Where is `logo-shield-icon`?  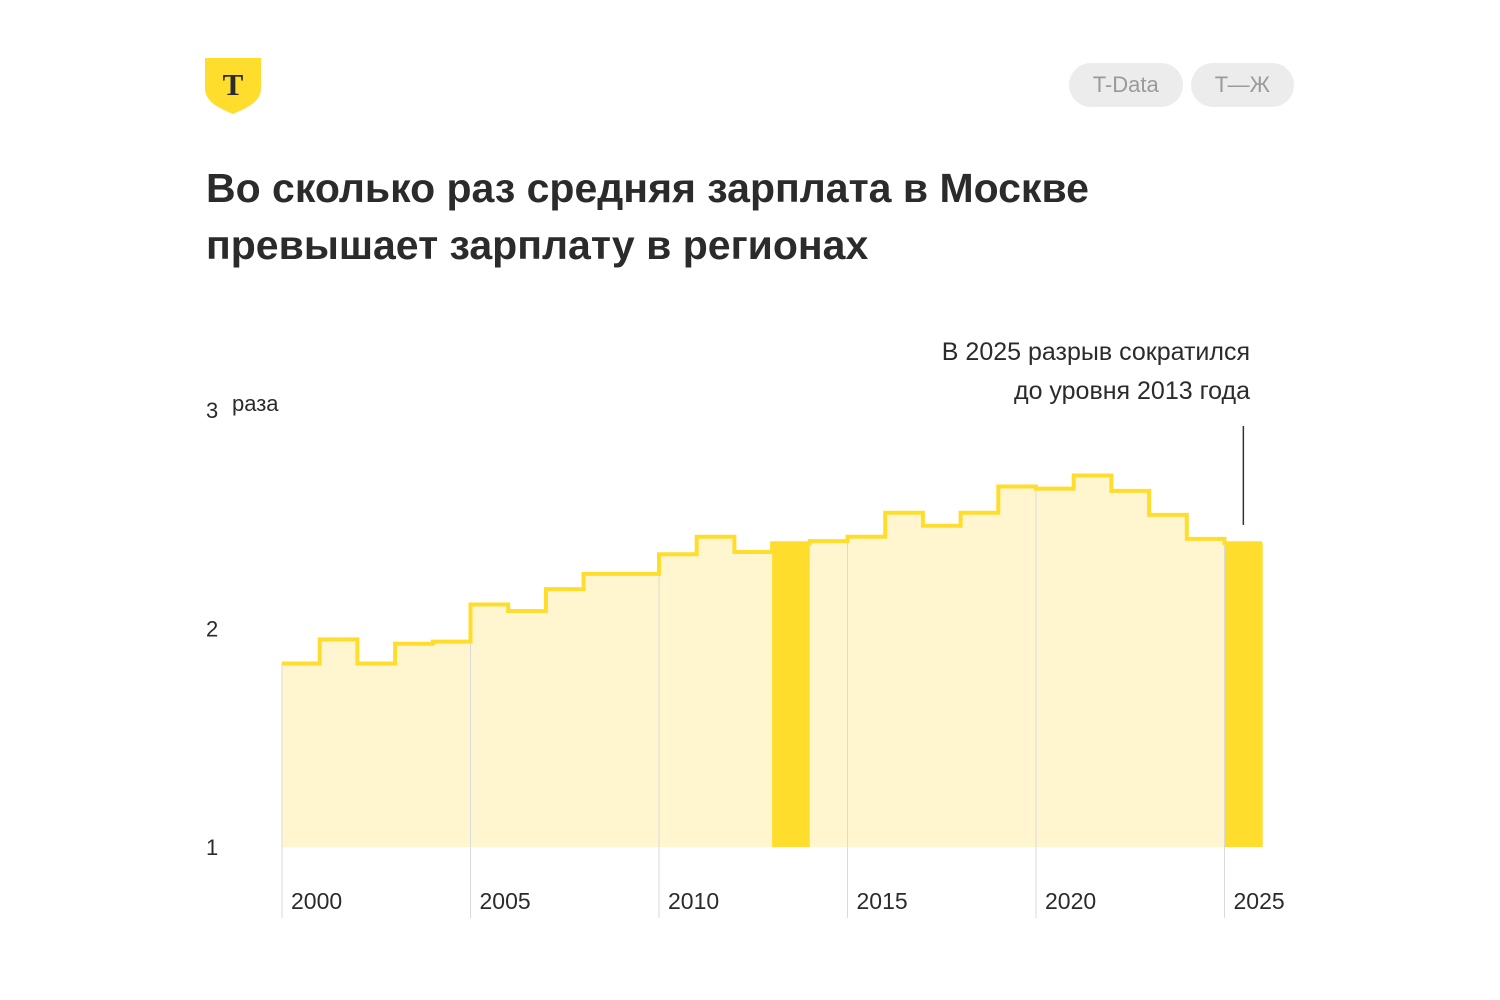 logo-shield-icon is located at coordinates (233, 86).